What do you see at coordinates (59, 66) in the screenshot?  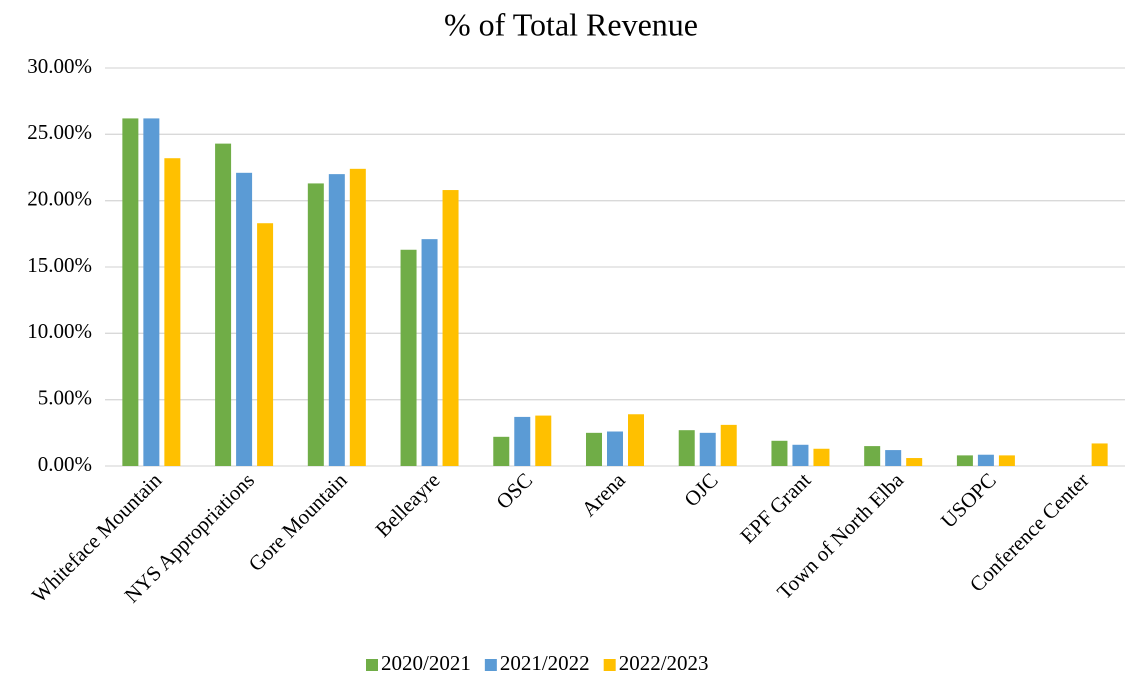 I see `y-tick-label: 30.00%` at bounding box center [59, 66].